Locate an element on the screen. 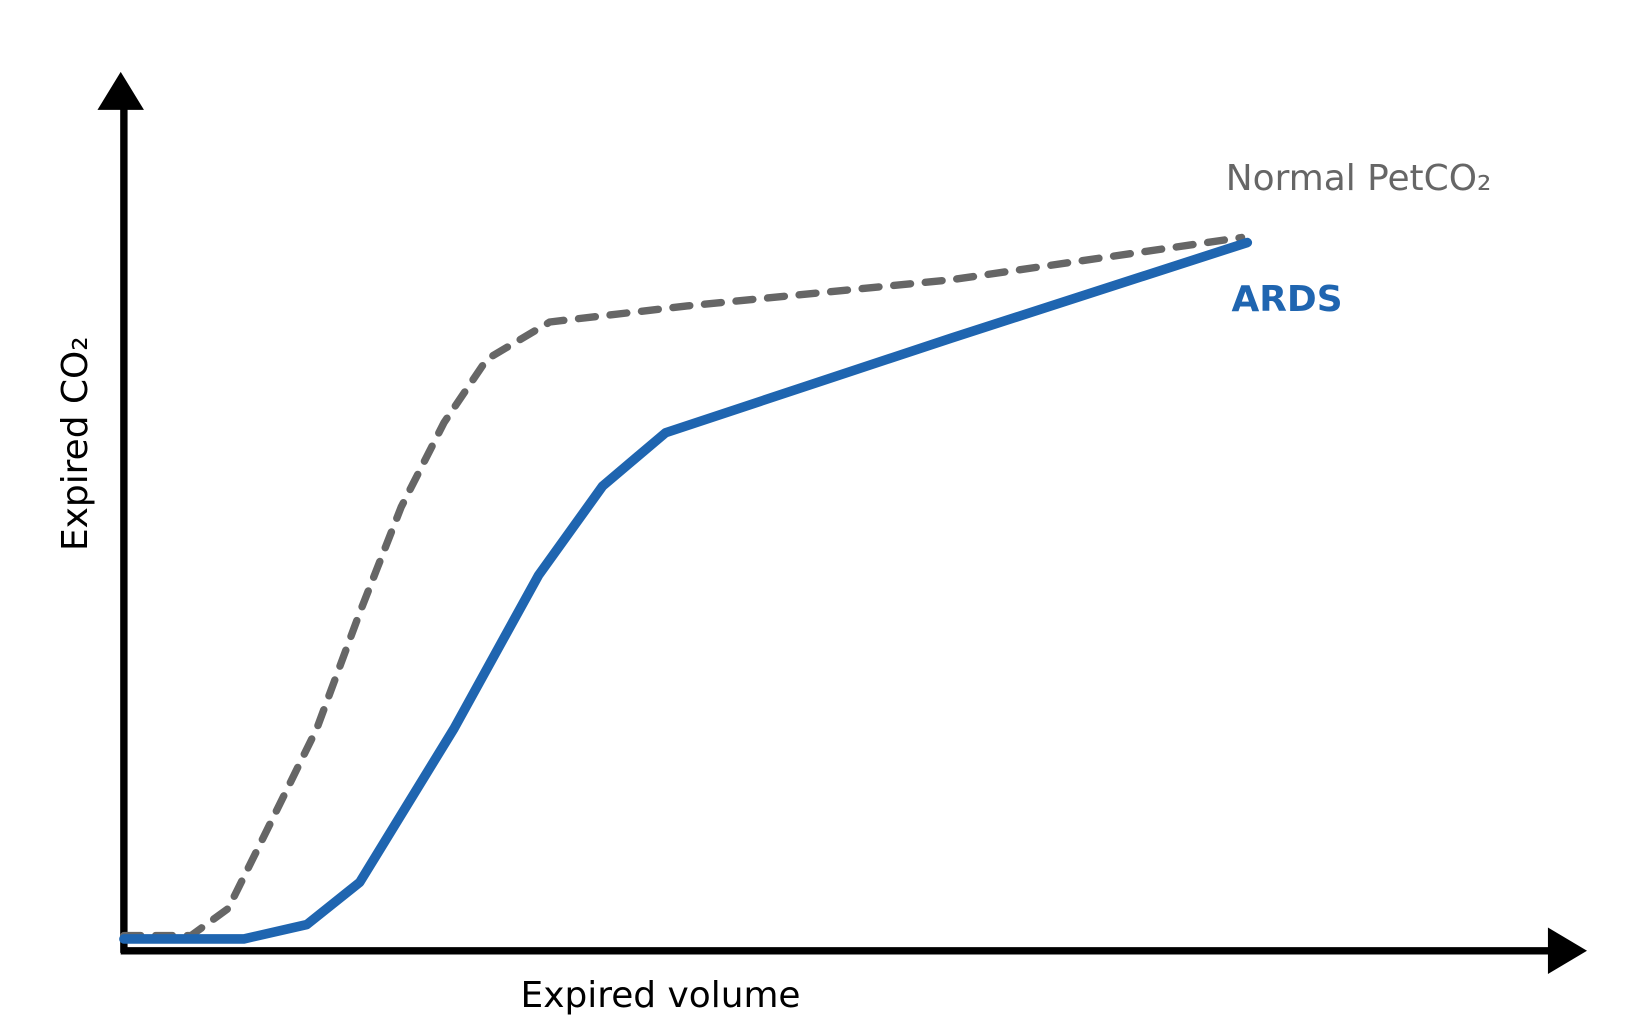 This screenshot has width=1638, height=1030. legend-label: Normal PetCO₂ is located at coordinates (1359, 178).